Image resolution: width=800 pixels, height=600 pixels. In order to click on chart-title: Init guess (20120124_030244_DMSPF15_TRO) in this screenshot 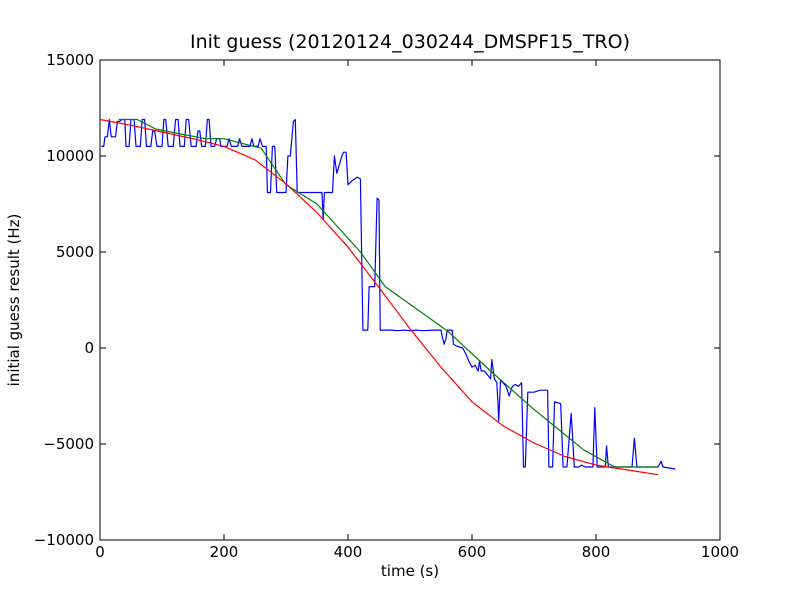, I will do `click(410, 42)`.